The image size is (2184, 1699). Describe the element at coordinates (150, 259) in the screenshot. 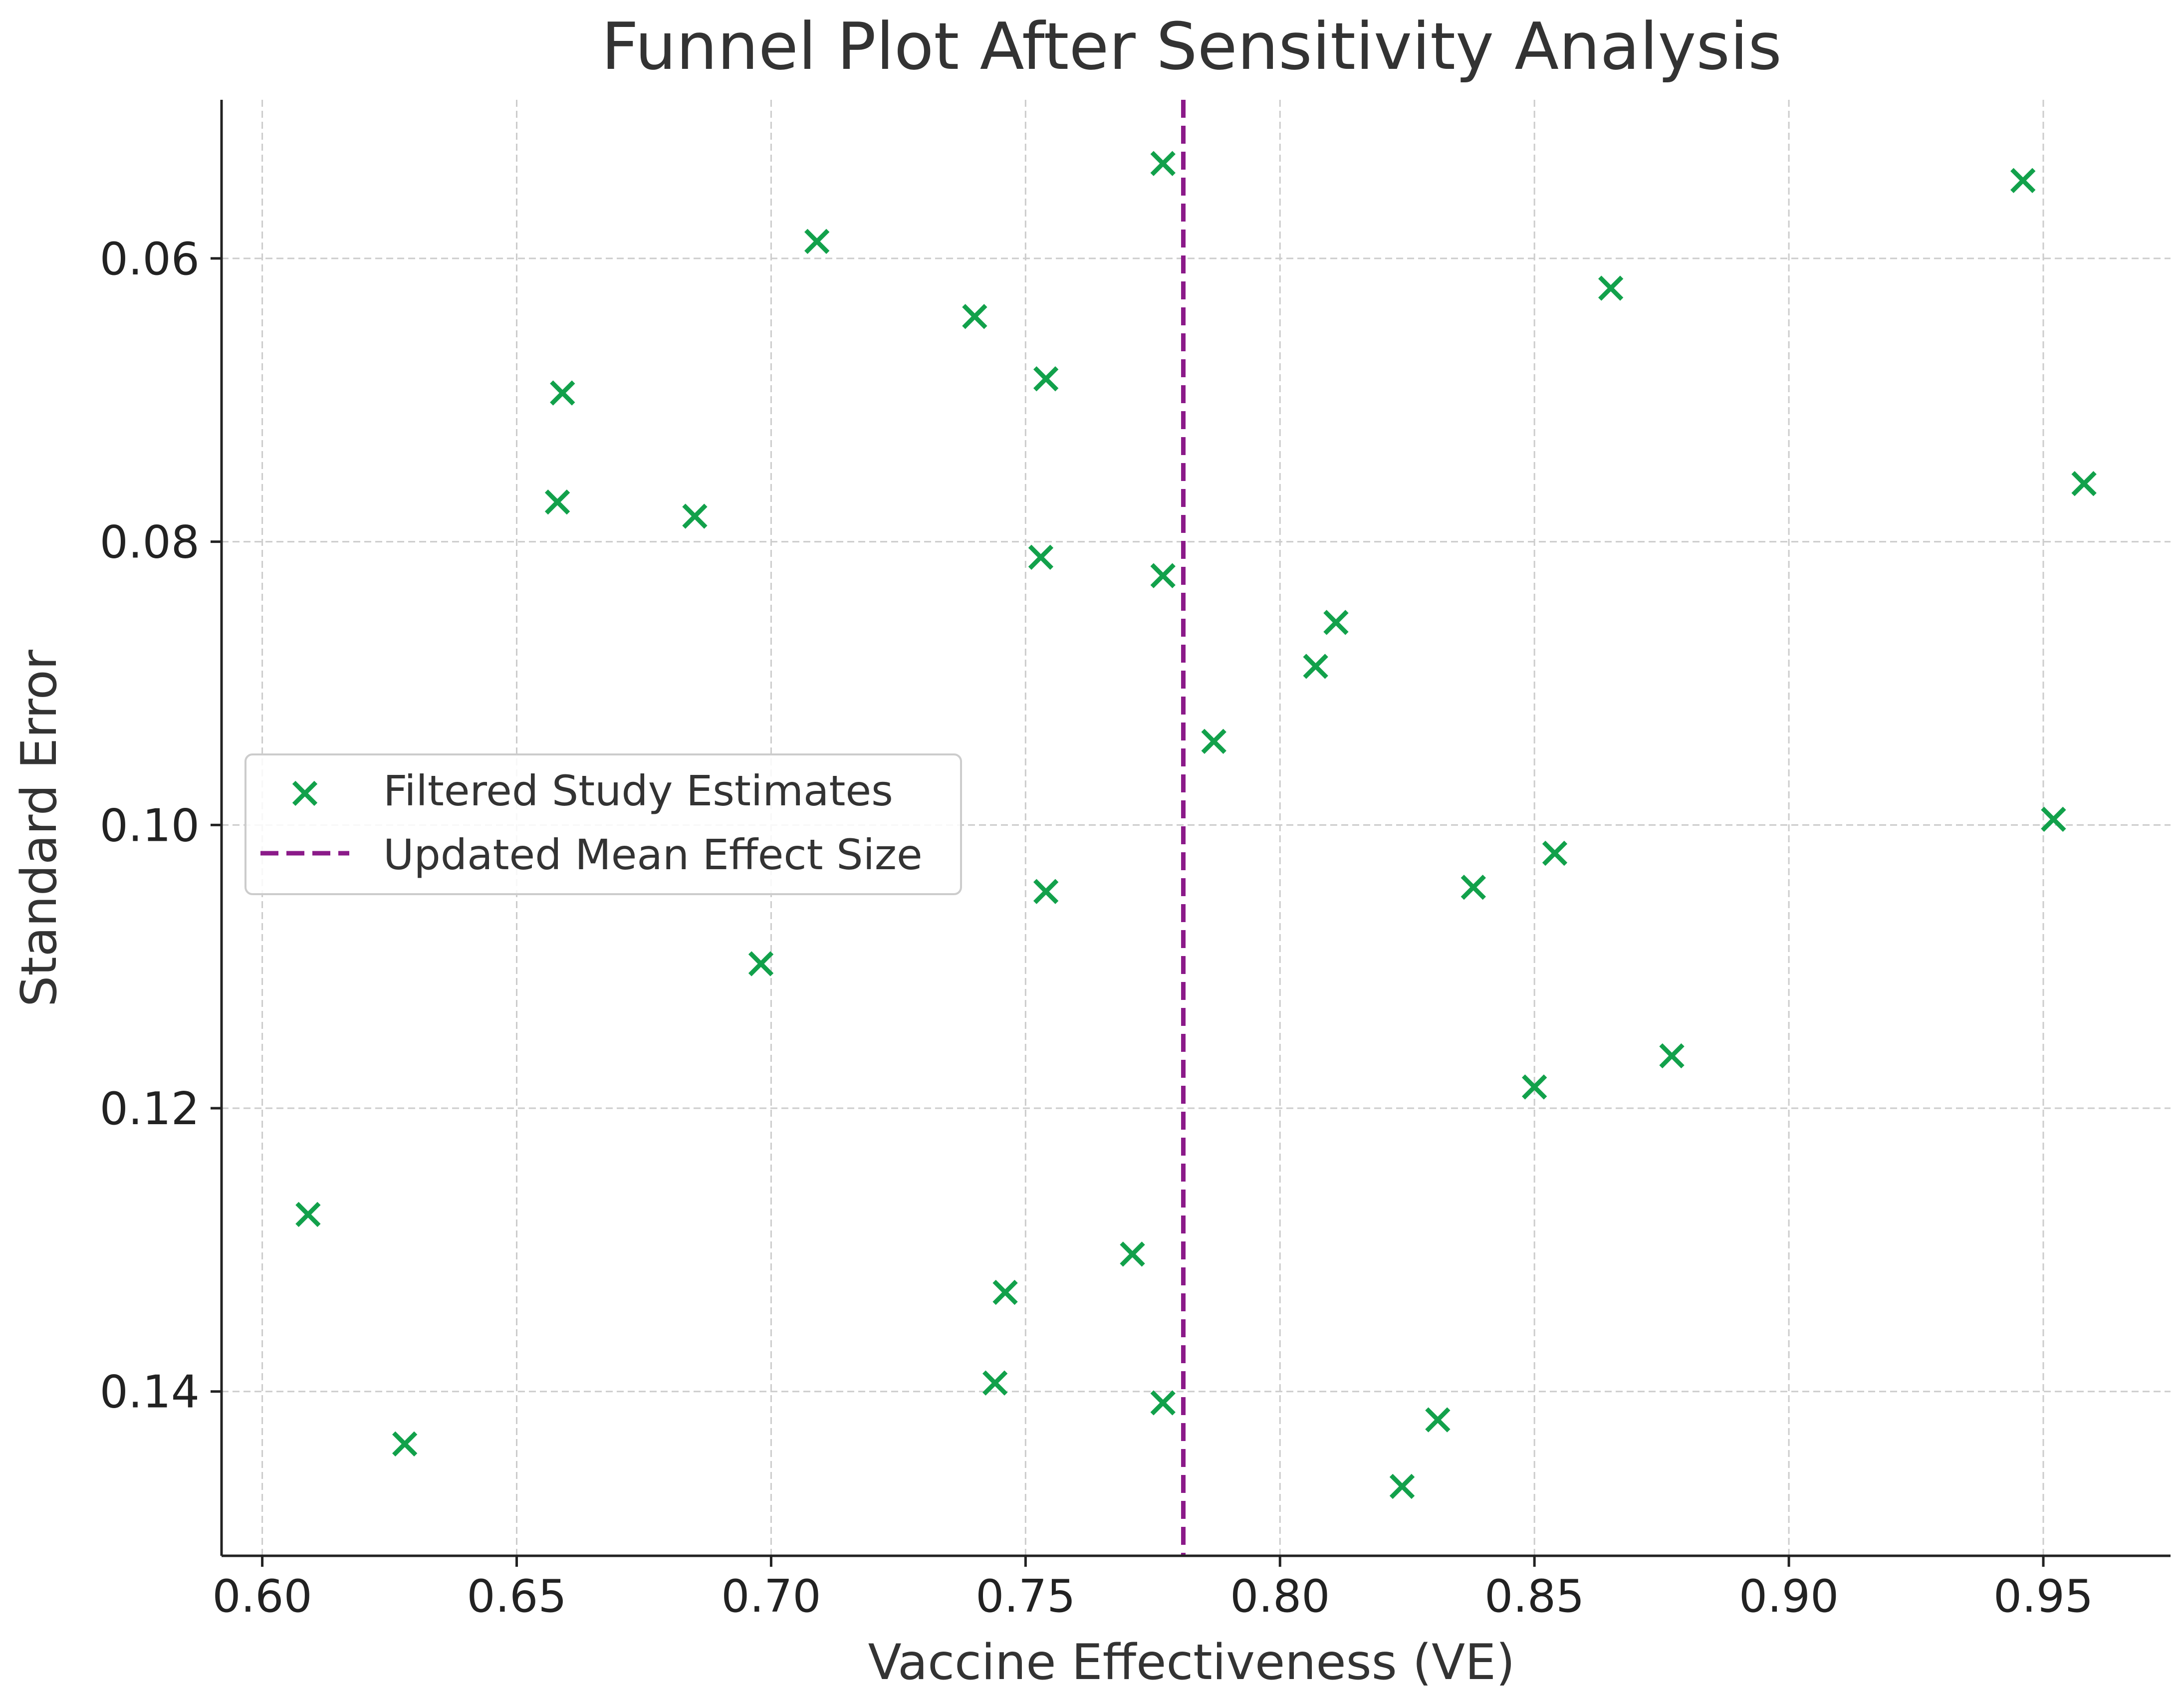

I see `y-tick-label: 0.06` at that location.